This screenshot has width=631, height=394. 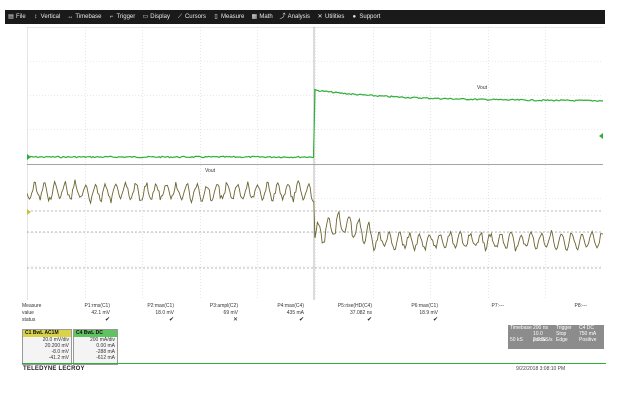 I want to click on utilities-icon: ✕, so click(x=320, y=17).